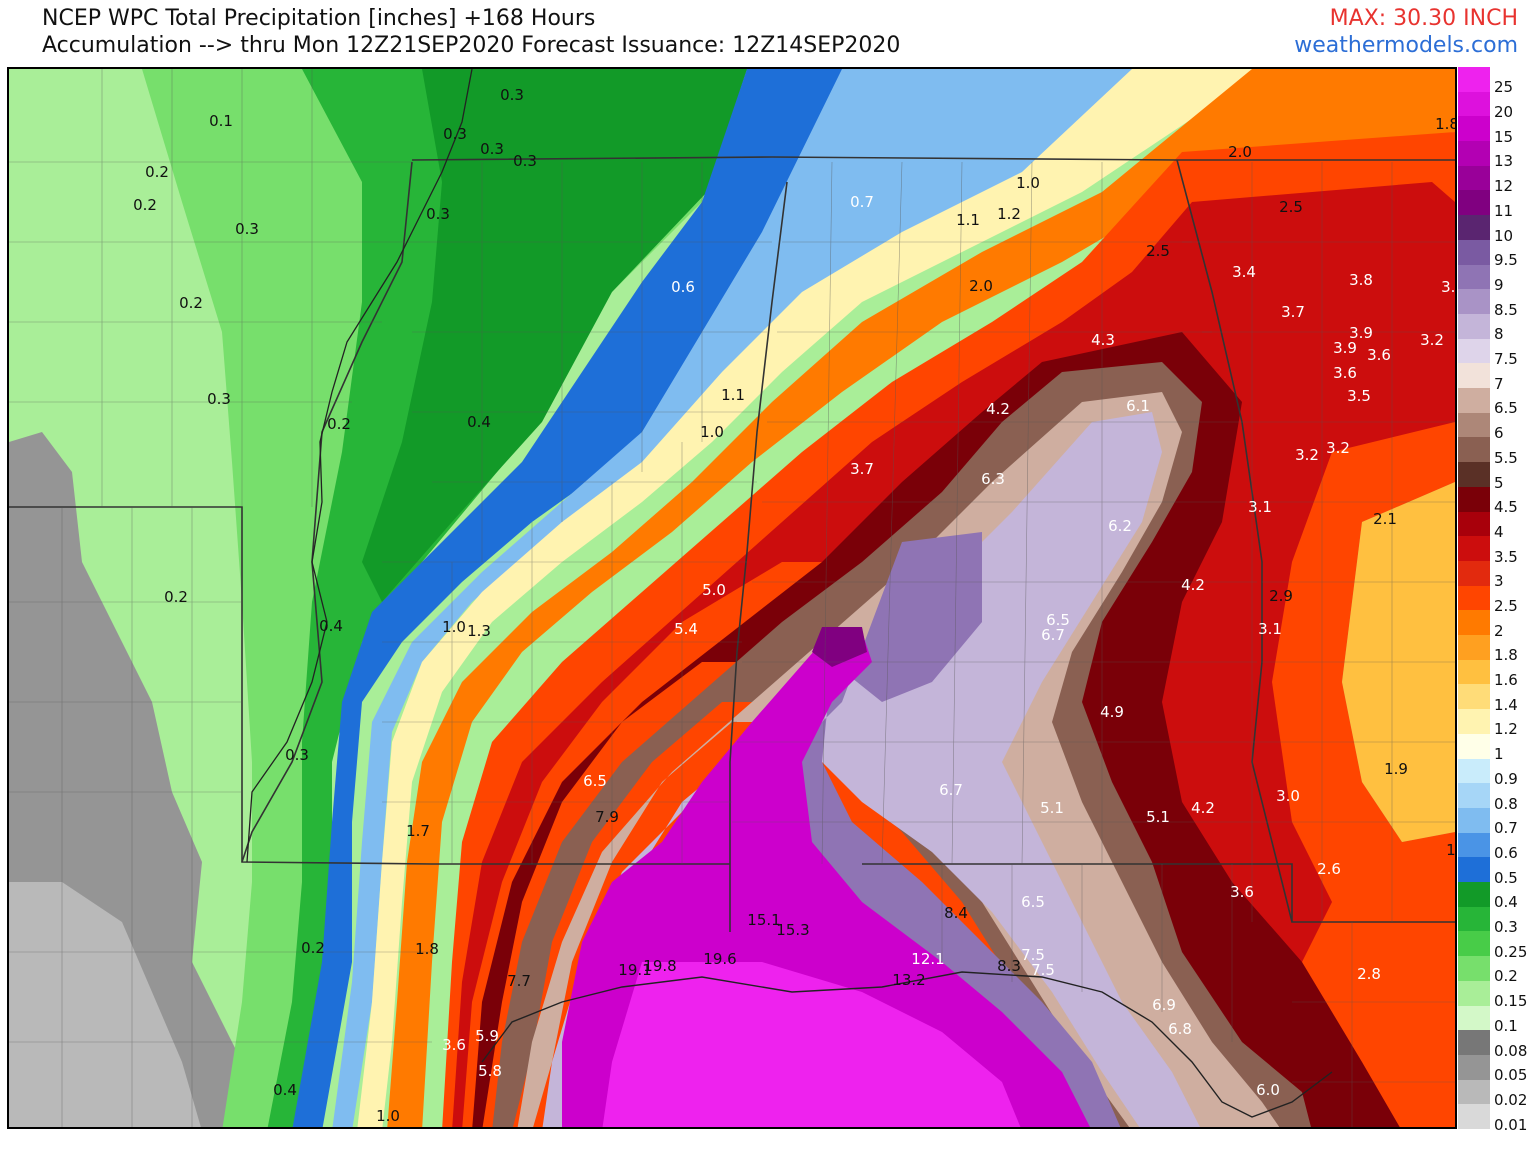 This screenshot has height=1155, width=1540. I want to click on map-value-label: 15.1, so click(763, 920).